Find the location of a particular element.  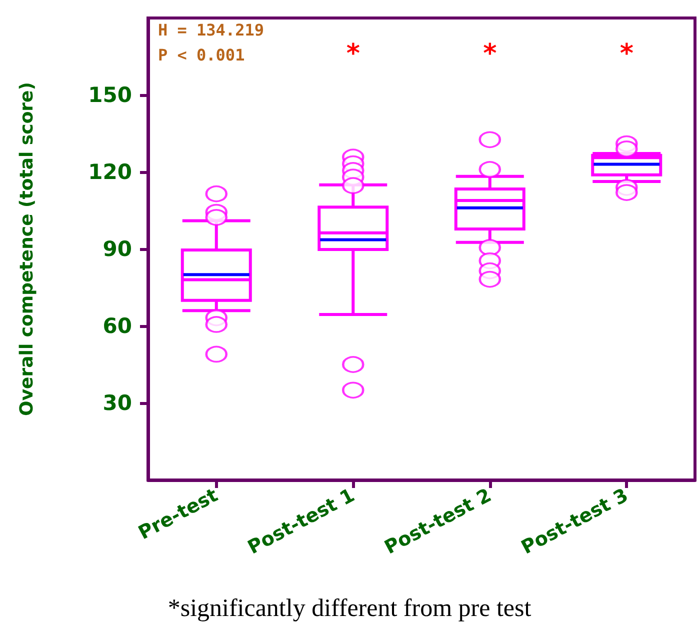

annotation: H = 134.219 is located at coordinates (211, 30).